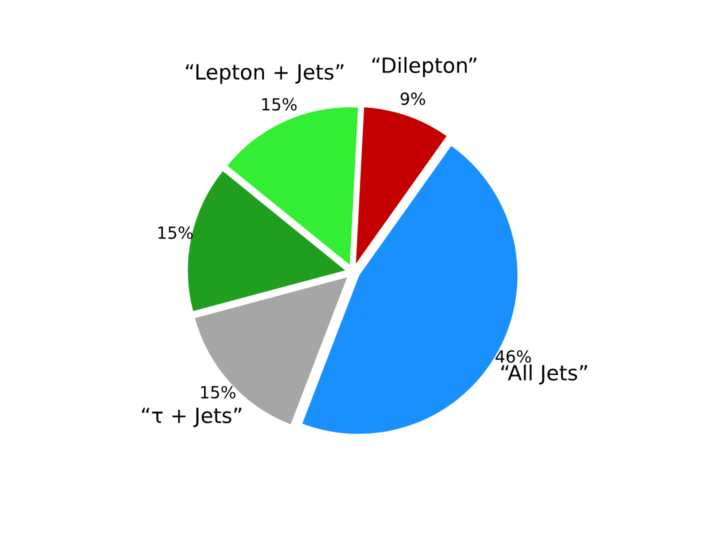 Image resolution: width=706 pixels, height=544 pixels. What do you see at coordinates (424, 67) in the screenshot?
I see `slice-label: “Dilepton”` at bounding box center [424, 67].